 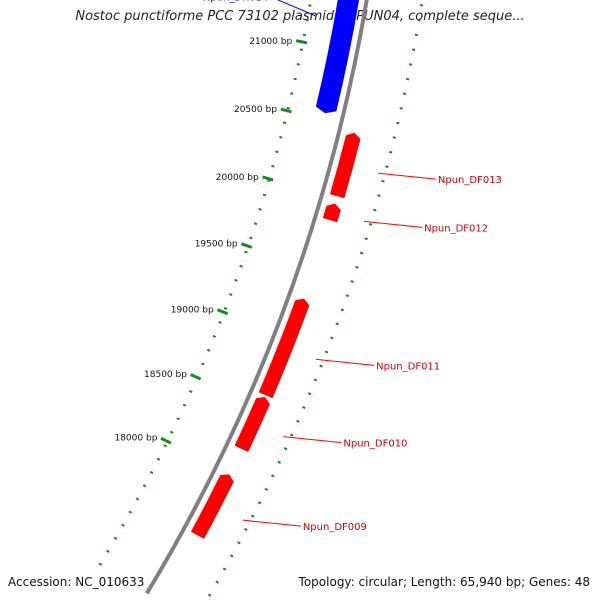 What do you see at coordinates (135, 438) in the screenshot?
I see `tick-label: 18000 bp` at bounding box center [135, 438].